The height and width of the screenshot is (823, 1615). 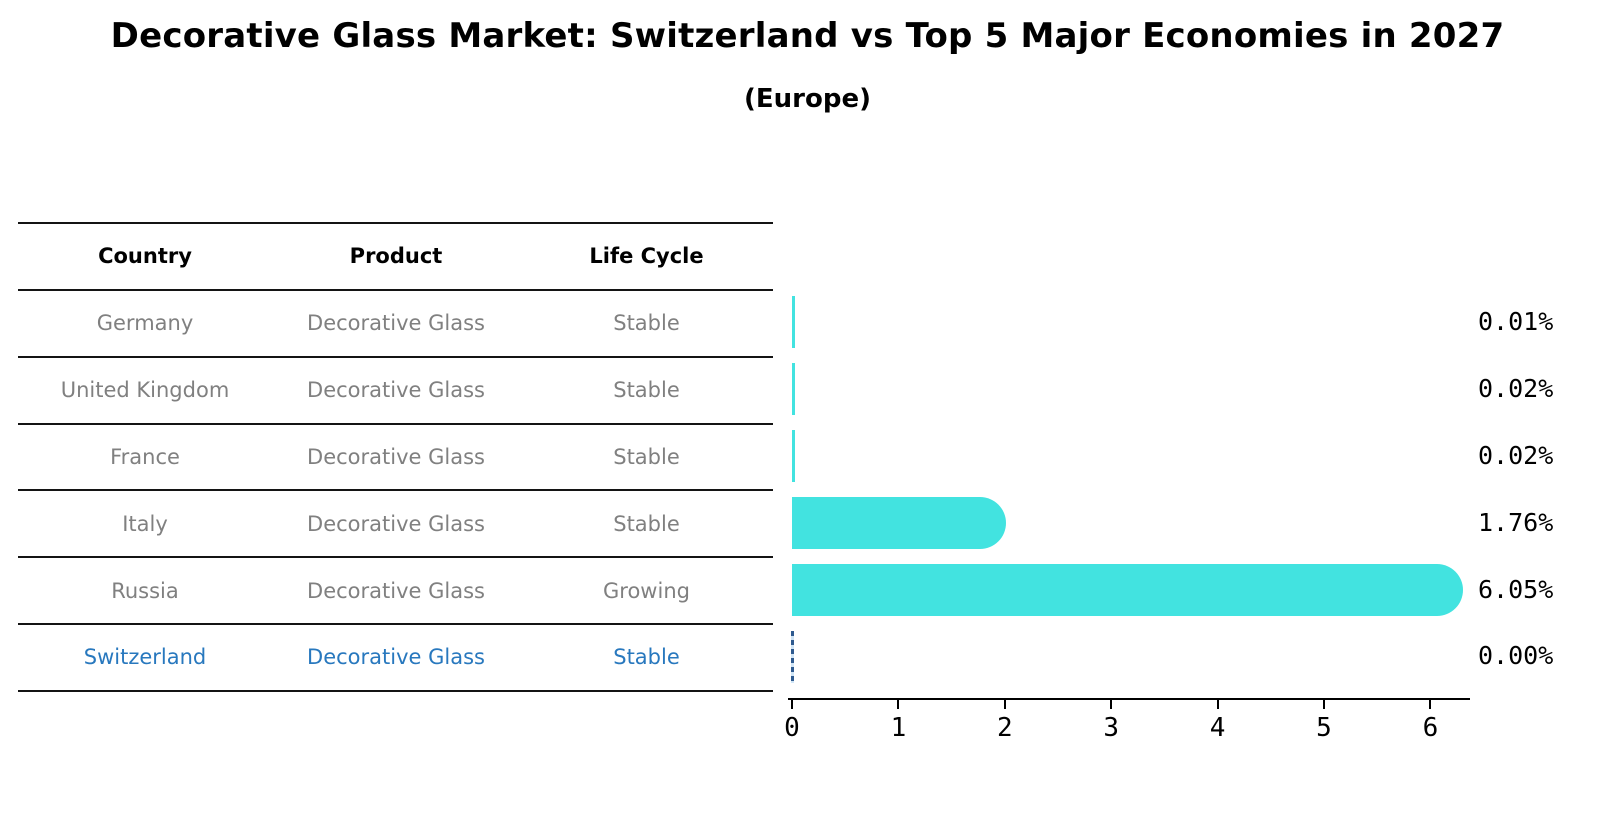 I want to click on bar-united-kingdom, so click(x=793, y=389).